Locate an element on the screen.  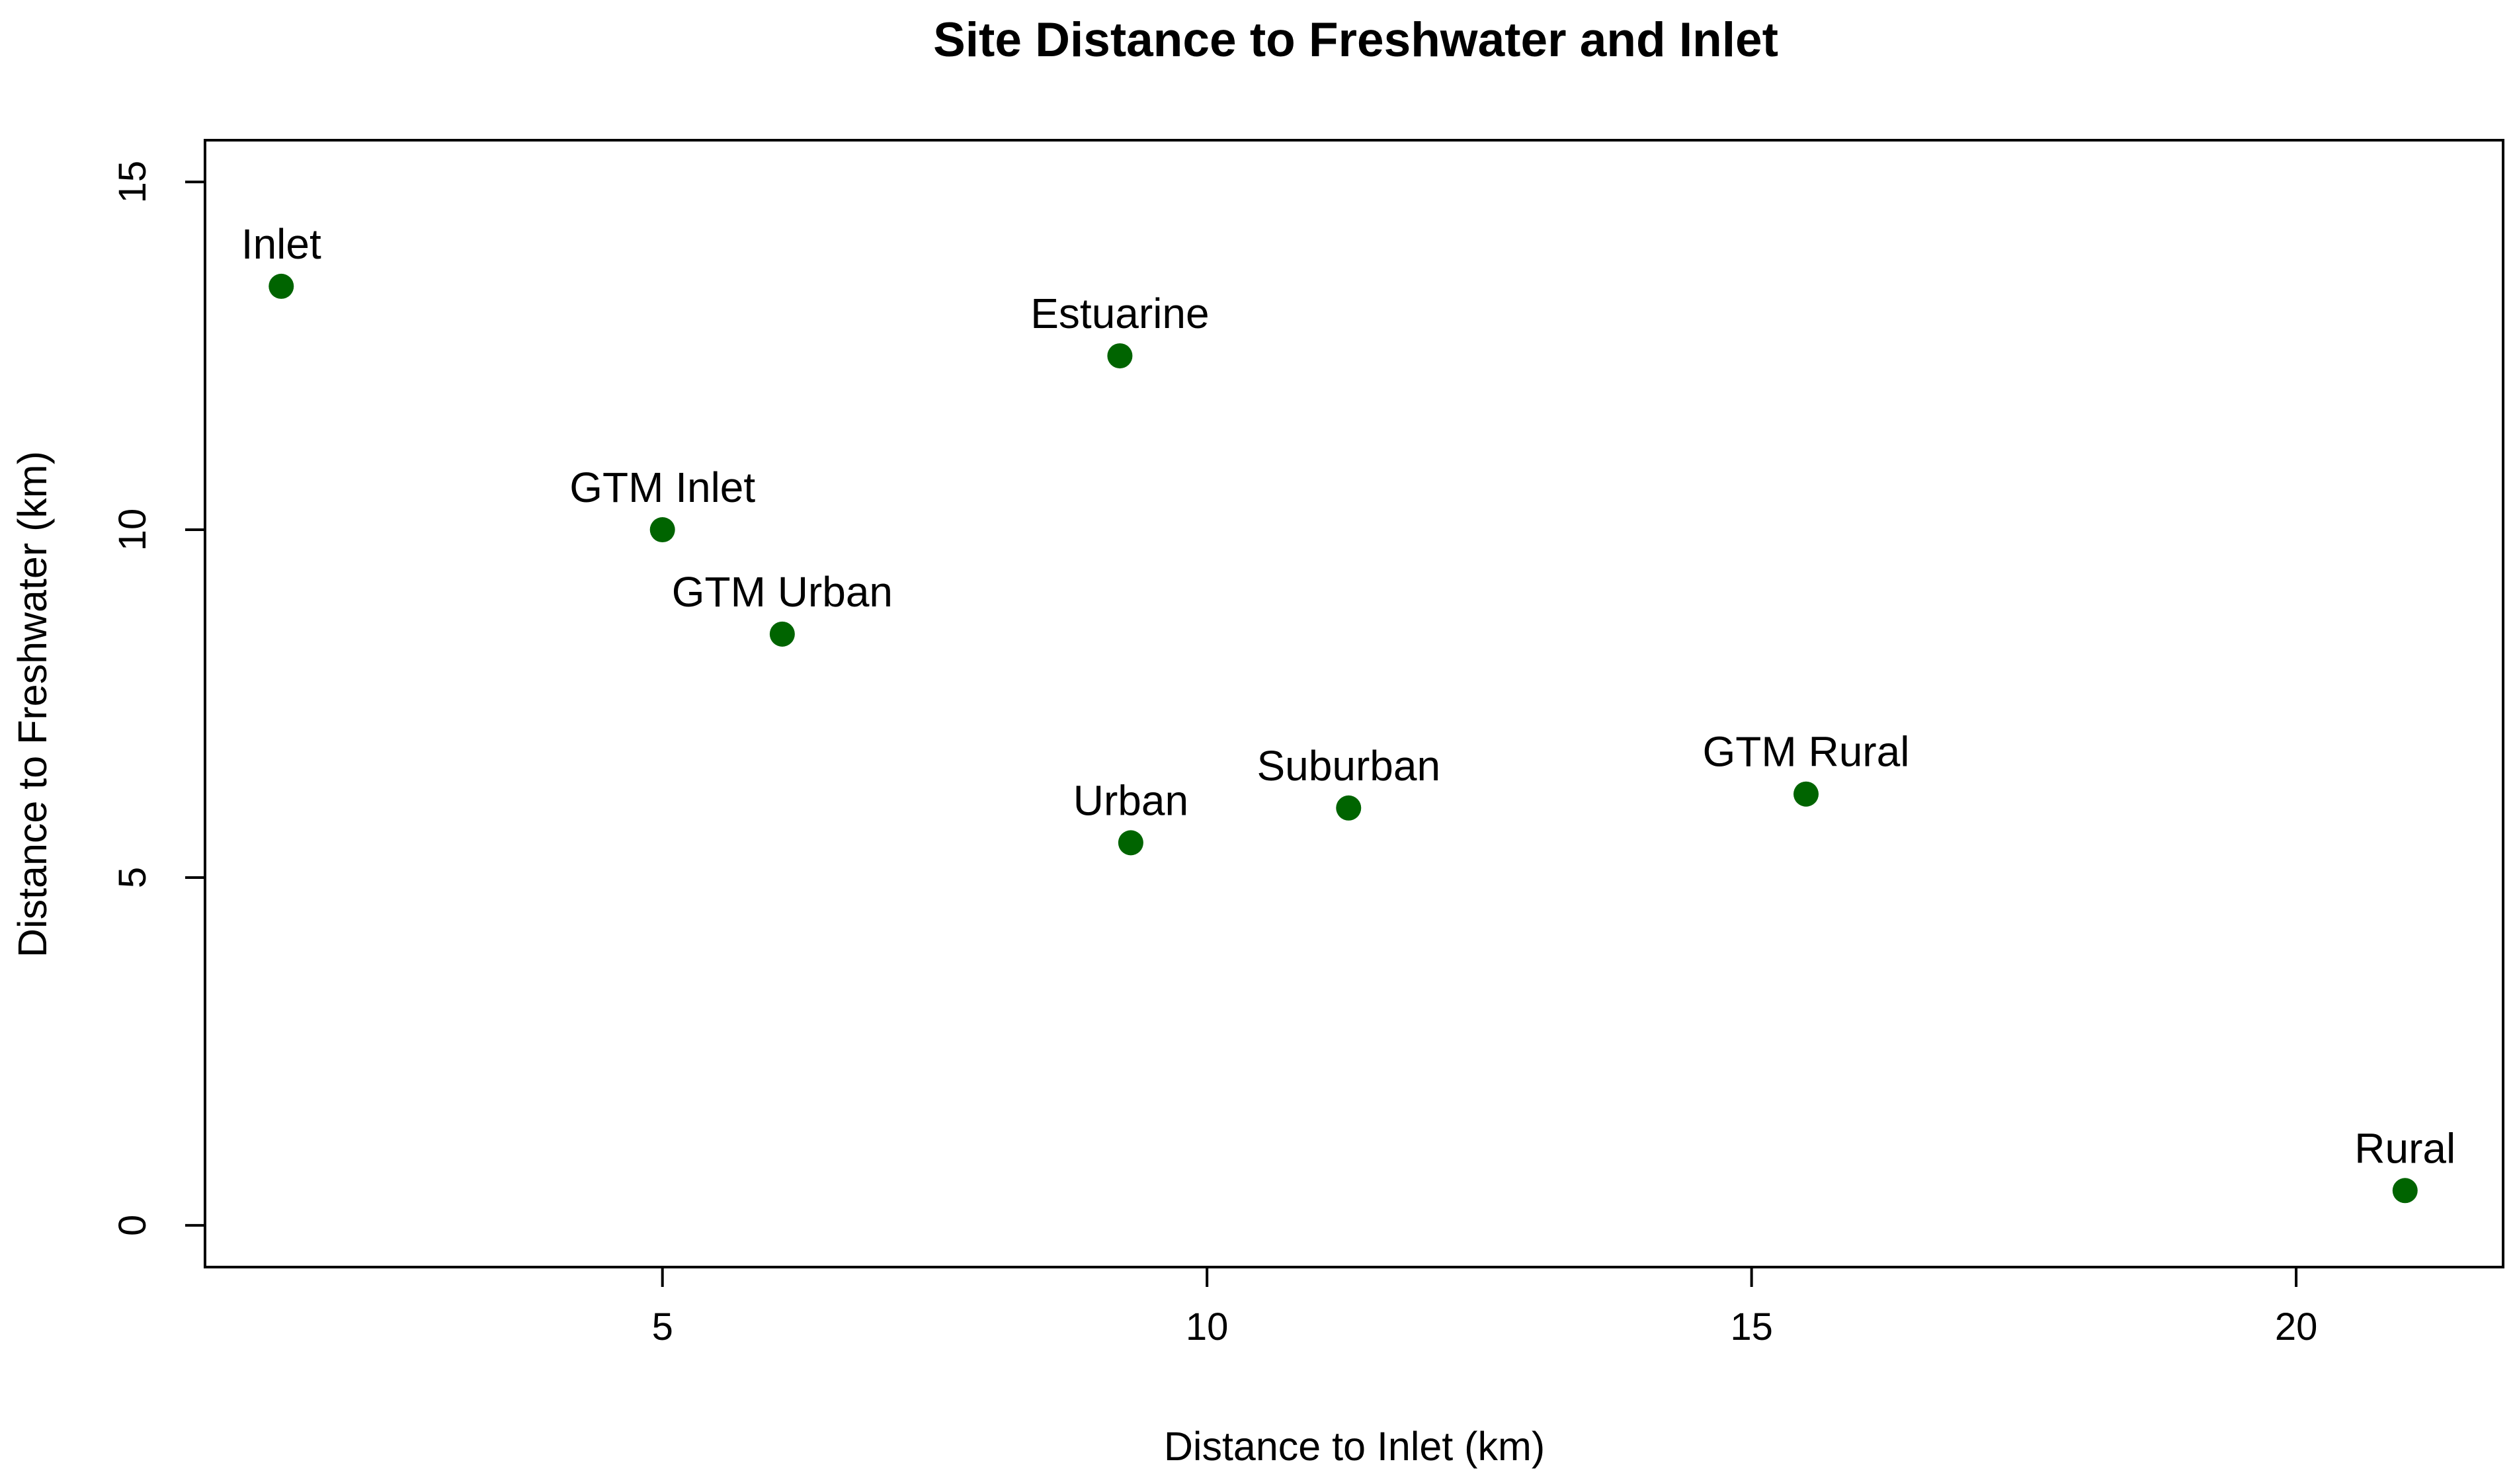
point-label: GTM Rural is located at coordinates (1807, 752).